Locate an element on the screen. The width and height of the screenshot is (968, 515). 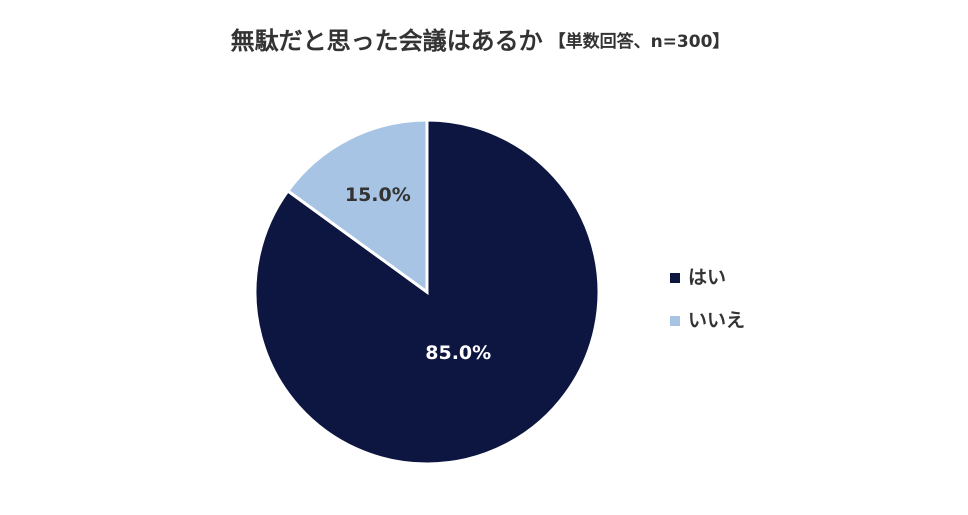
pie-slice is located at coordinates (357, 206).